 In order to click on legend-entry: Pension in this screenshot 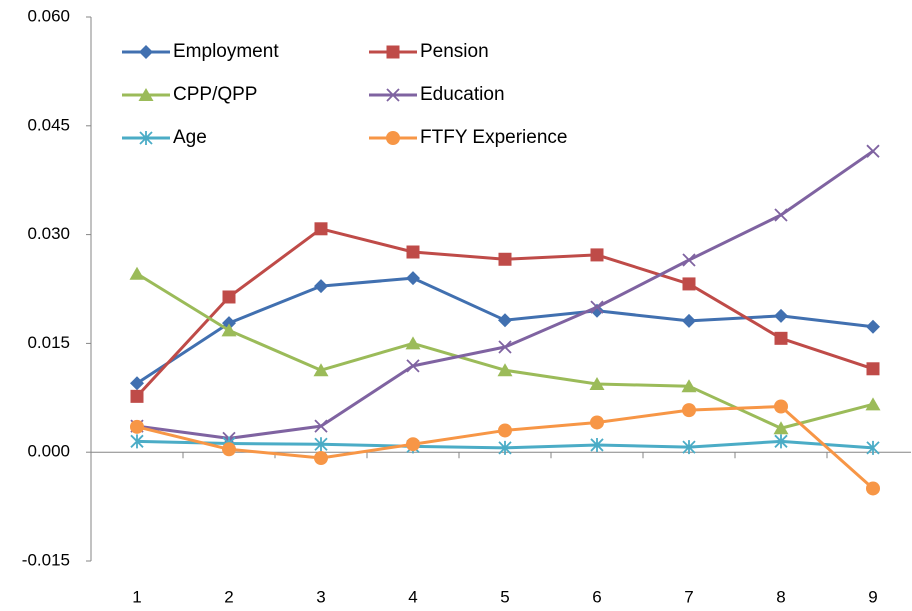, I will do `click(429, 51)`.